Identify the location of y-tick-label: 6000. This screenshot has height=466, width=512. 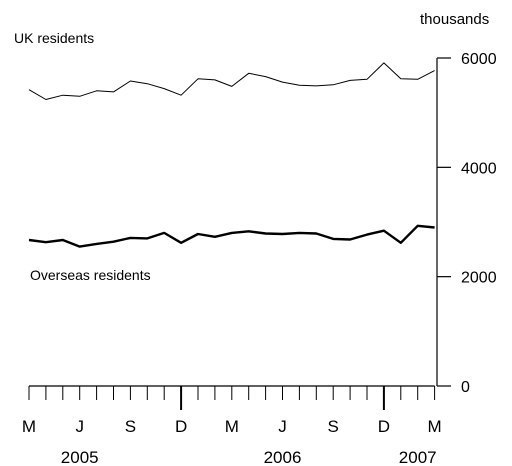
(479, 59).